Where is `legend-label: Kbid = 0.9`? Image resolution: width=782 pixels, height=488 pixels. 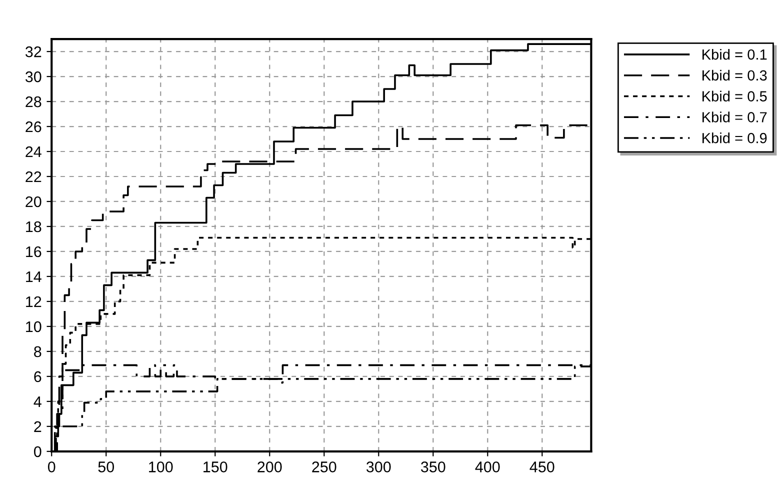 legend-label: Kbid = 0.9 is located at coordinates (734, 138).